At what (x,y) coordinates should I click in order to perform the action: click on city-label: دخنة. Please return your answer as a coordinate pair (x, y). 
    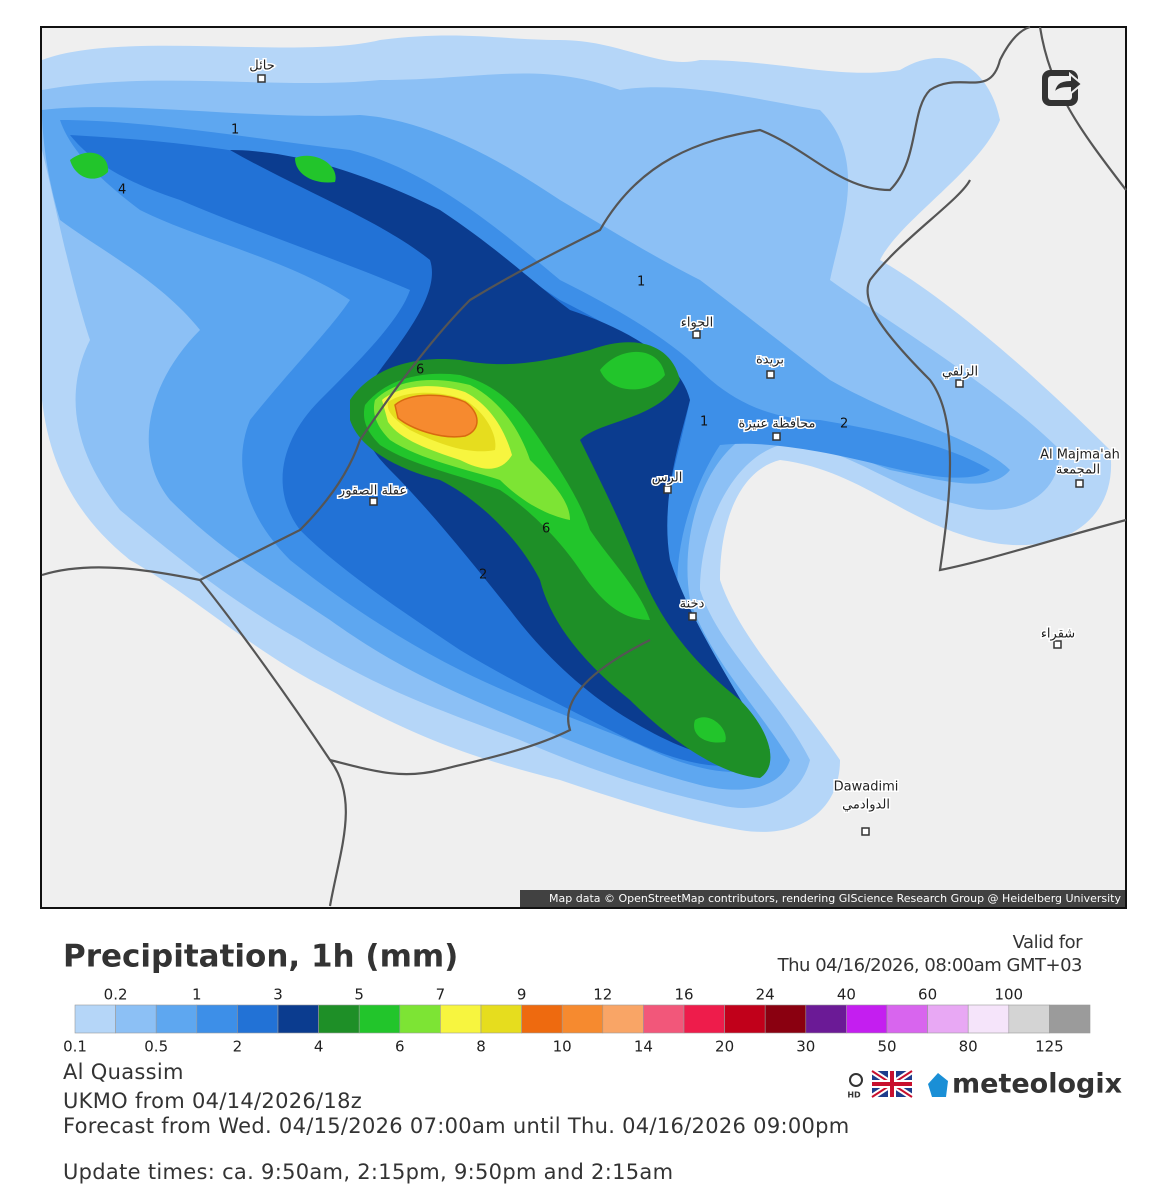
    Looking at the image, I should click on (692, 604).